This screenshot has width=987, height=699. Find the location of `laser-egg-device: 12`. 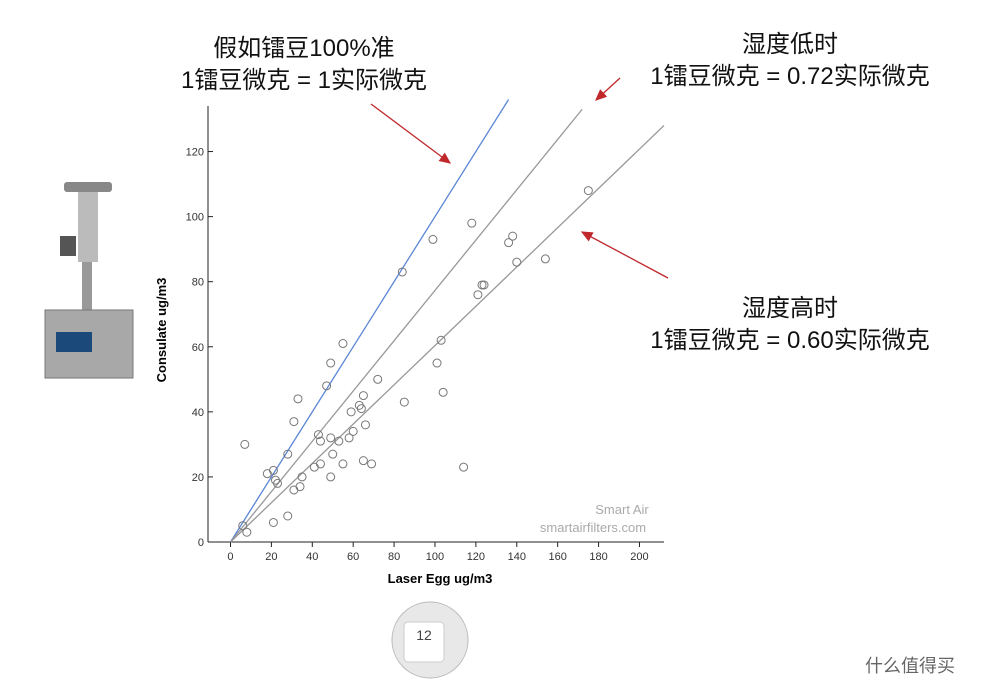

laser-egg-device: 12 is located at coordinates (430, 640).